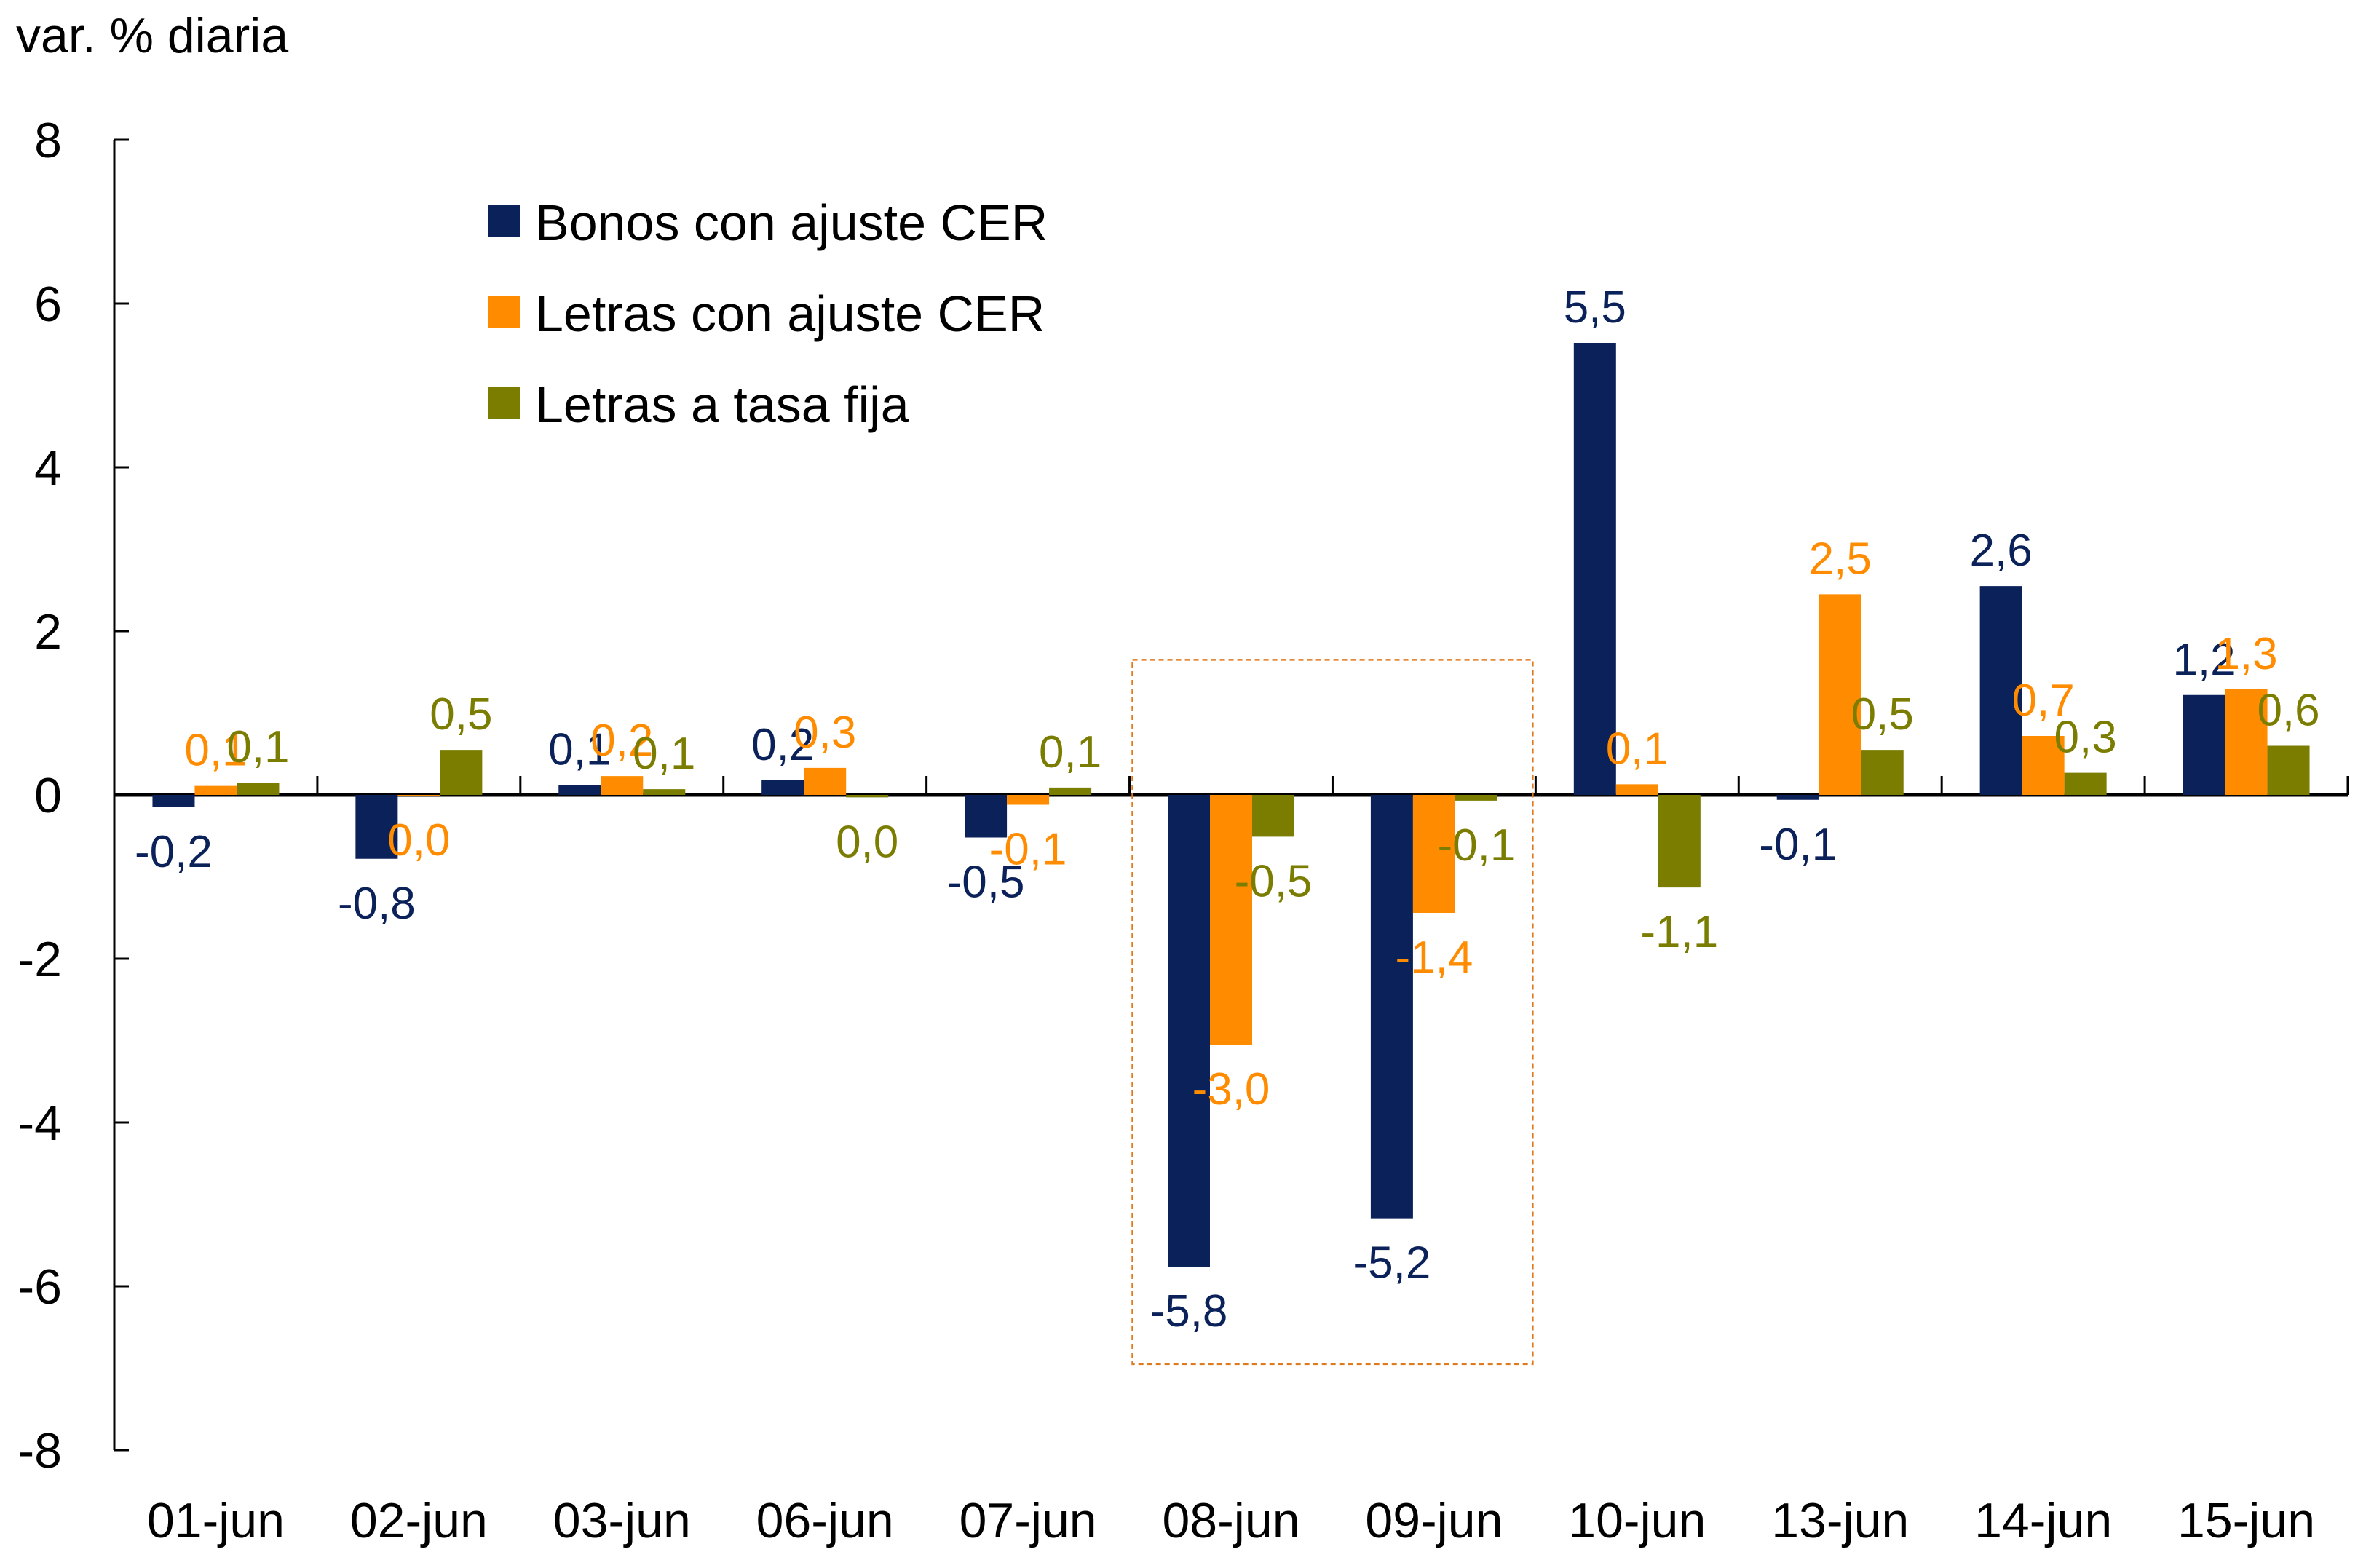 This screenshot has height=1568, width=2366. I want to click on highlight-box, so click(1332, 1013).